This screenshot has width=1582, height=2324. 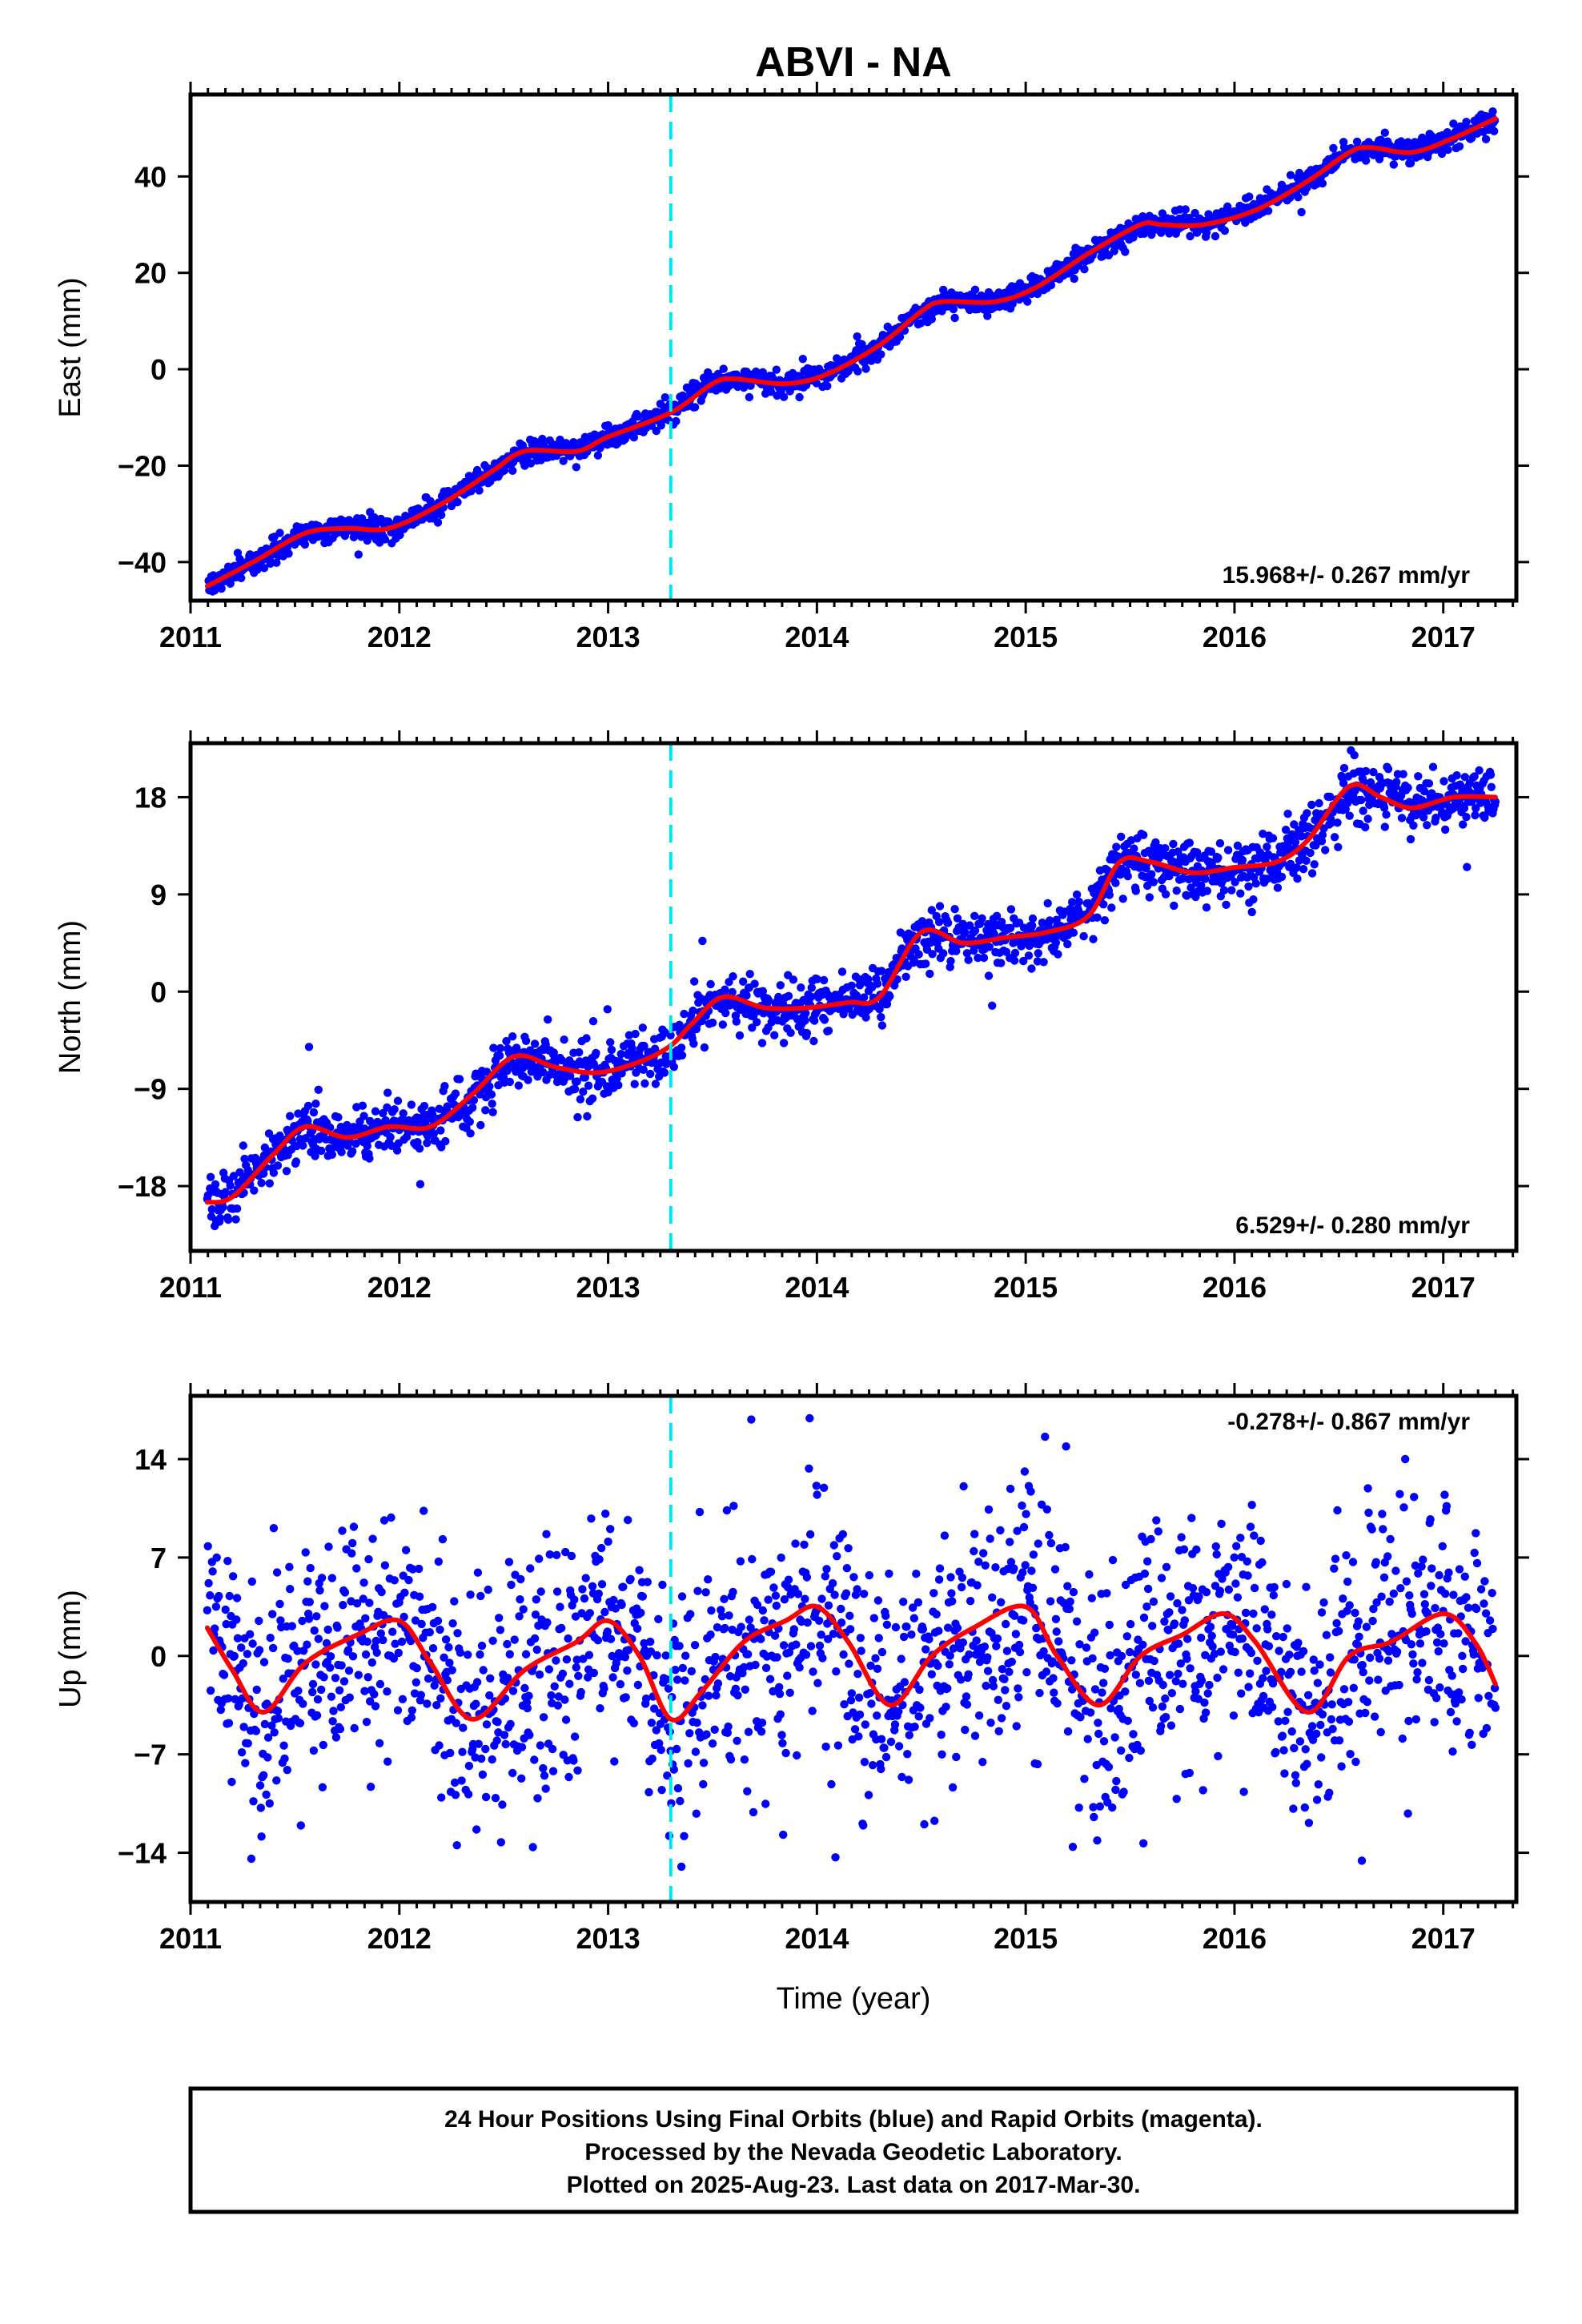 I want to click on north-y-axis-label: North (mm), so click(x=70, y=997).